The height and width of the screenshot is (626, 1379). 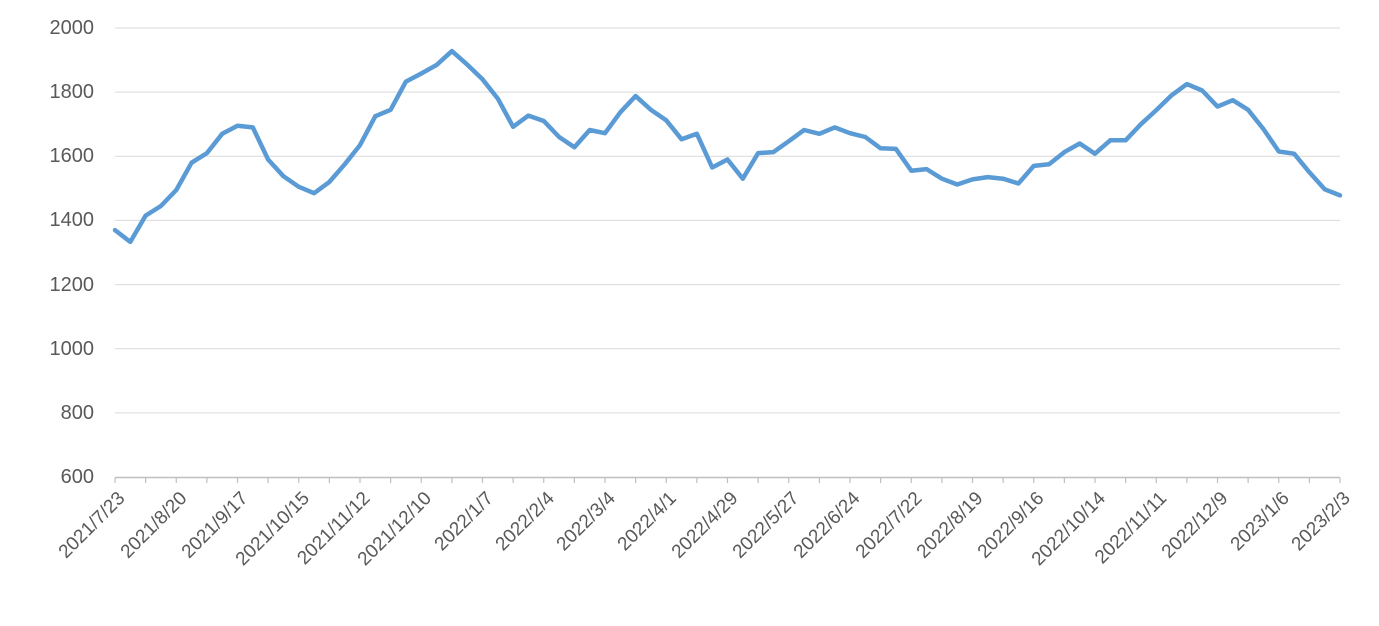 What do you see at coordinates (72, 220) in the screenshot?
I see `y-axis-label: 1400` at bounding box center [72, 220].